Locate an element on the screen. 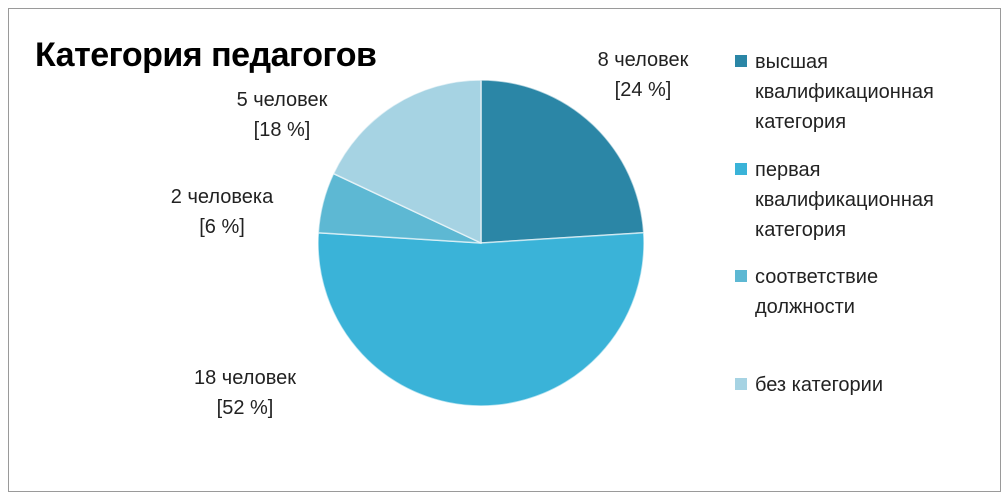  legend-item: высшая квалификационная категория is located at coordinates (855, 92).